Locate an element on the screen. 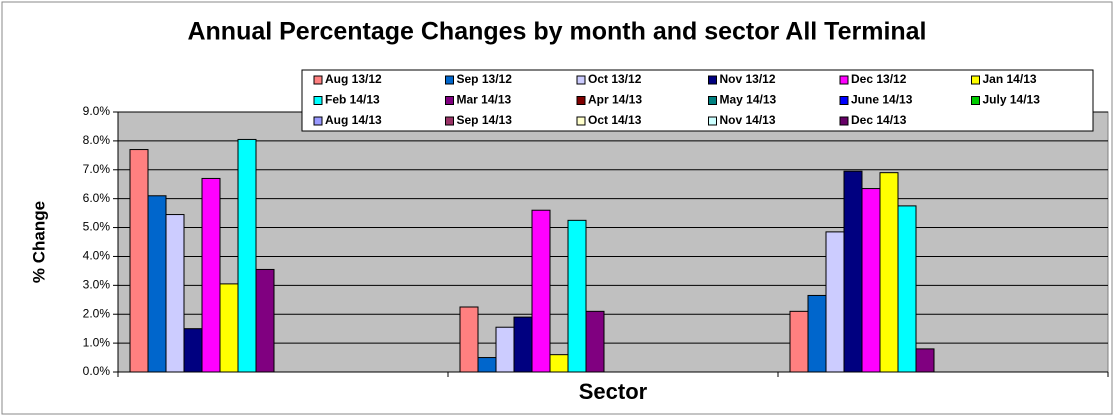 The image size is (1115, 417). legend-label: May 14/13 is located at coordinates (748, 100).